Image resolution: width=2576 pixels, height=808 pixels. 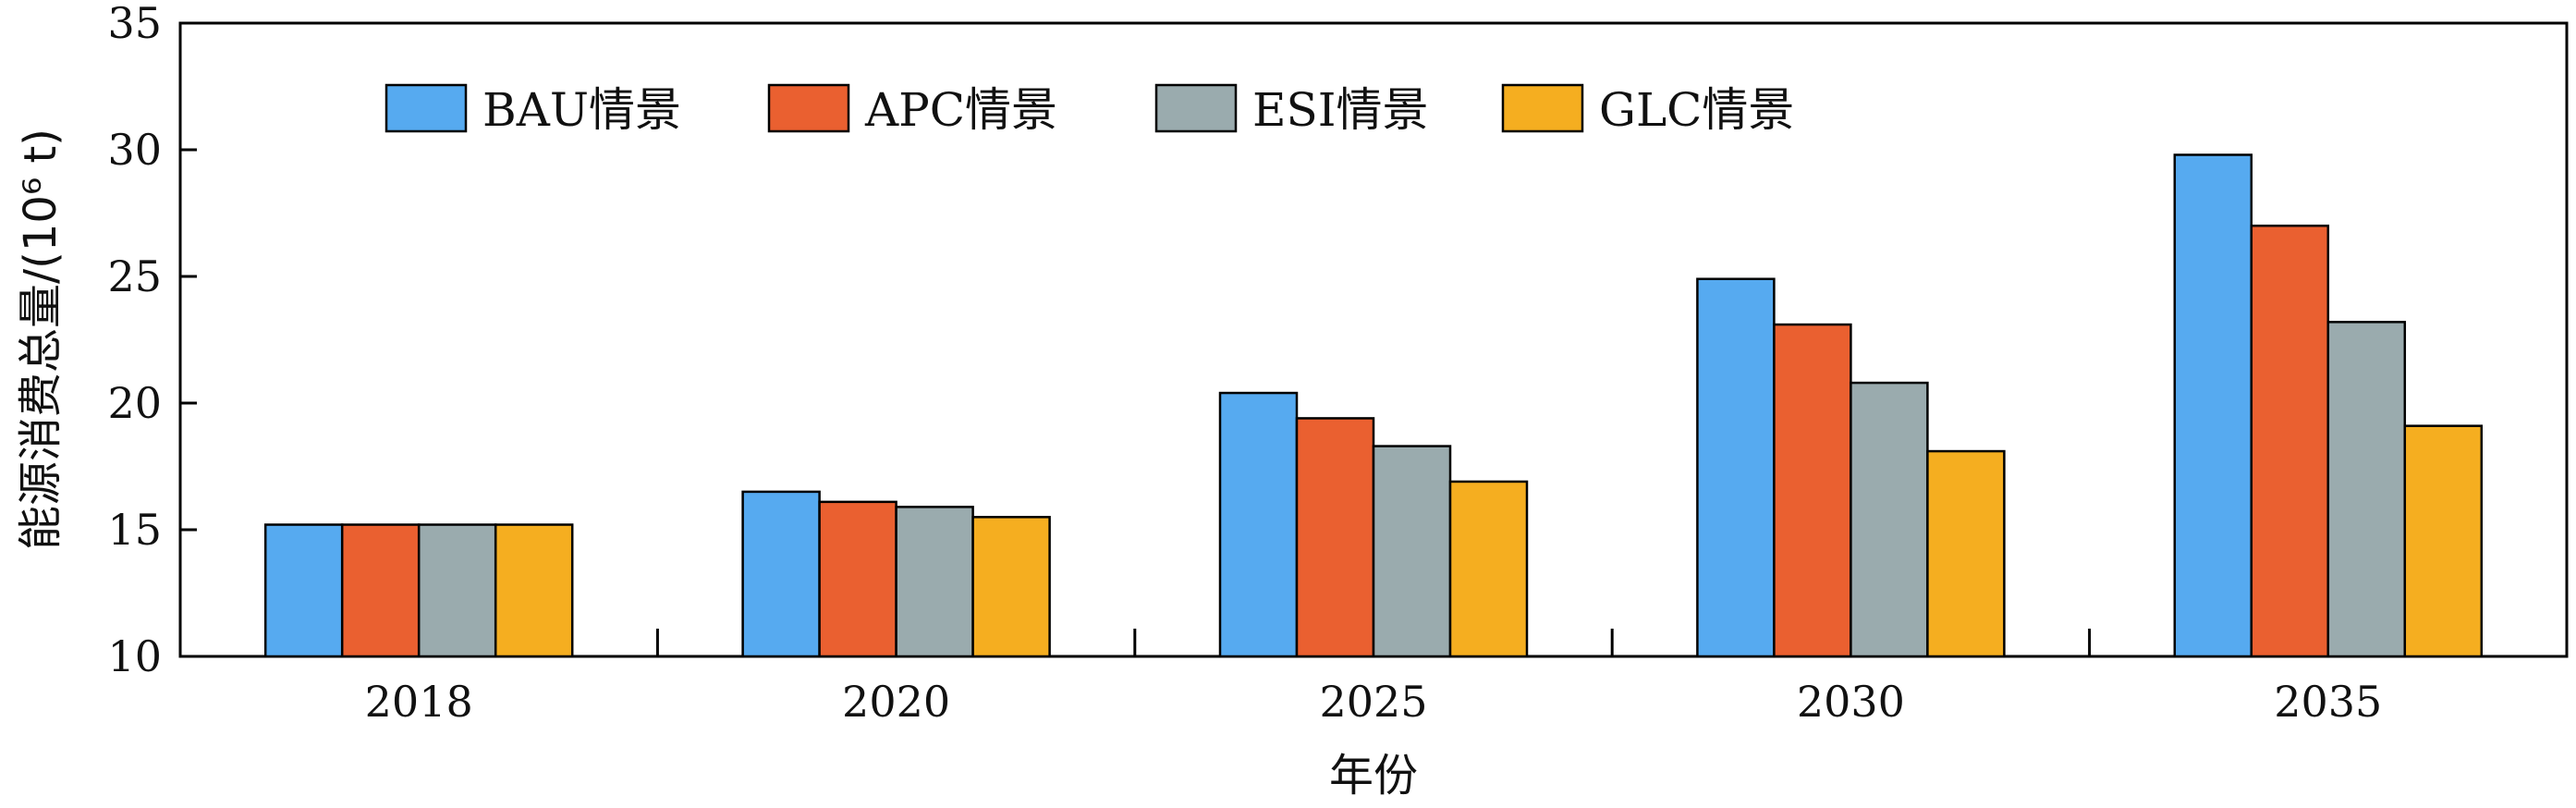 I want to click on y-tick-label: 10, so click(x=134, y=656).